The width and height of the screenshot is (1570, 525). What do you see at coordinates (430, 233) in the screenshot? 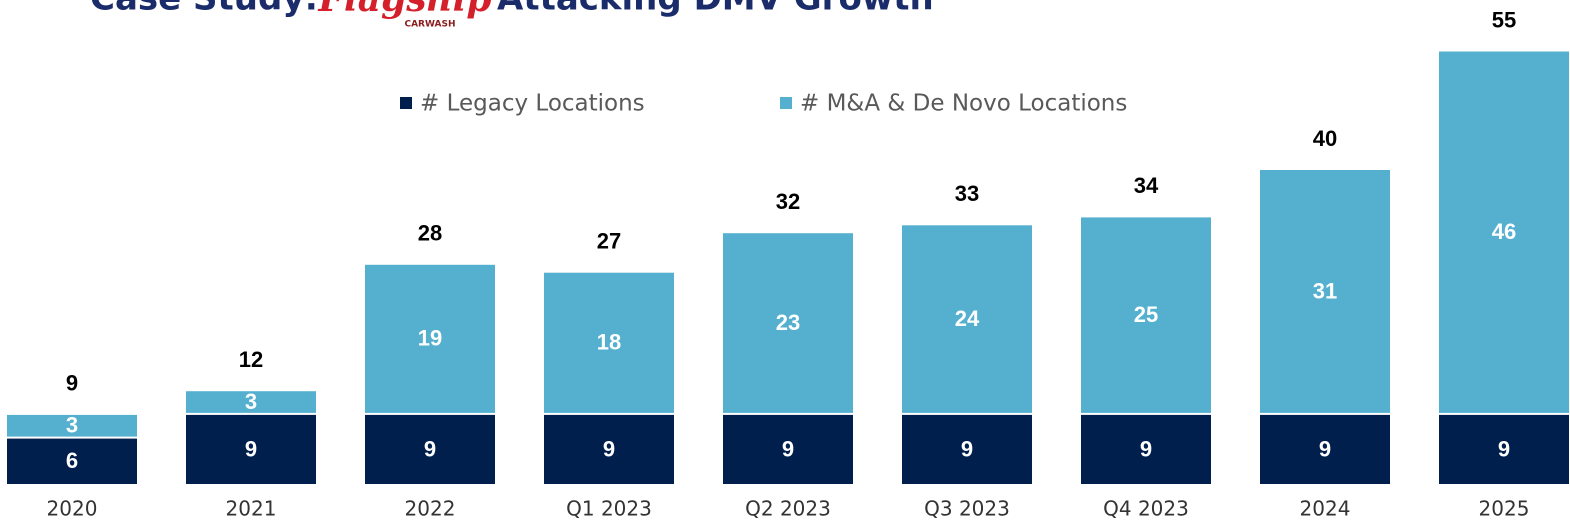
I see `total-label: 28` at bounding box center [430, 233].